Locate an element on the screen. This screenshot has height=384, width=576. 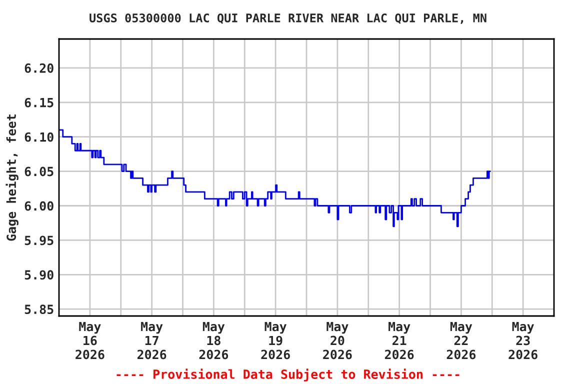
x-tick-label: May 19 2026 is located at coordinates (275, 341).